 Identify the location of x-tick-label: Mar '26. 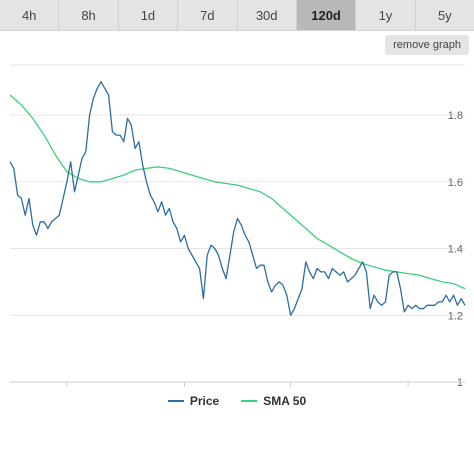
(290, 391).